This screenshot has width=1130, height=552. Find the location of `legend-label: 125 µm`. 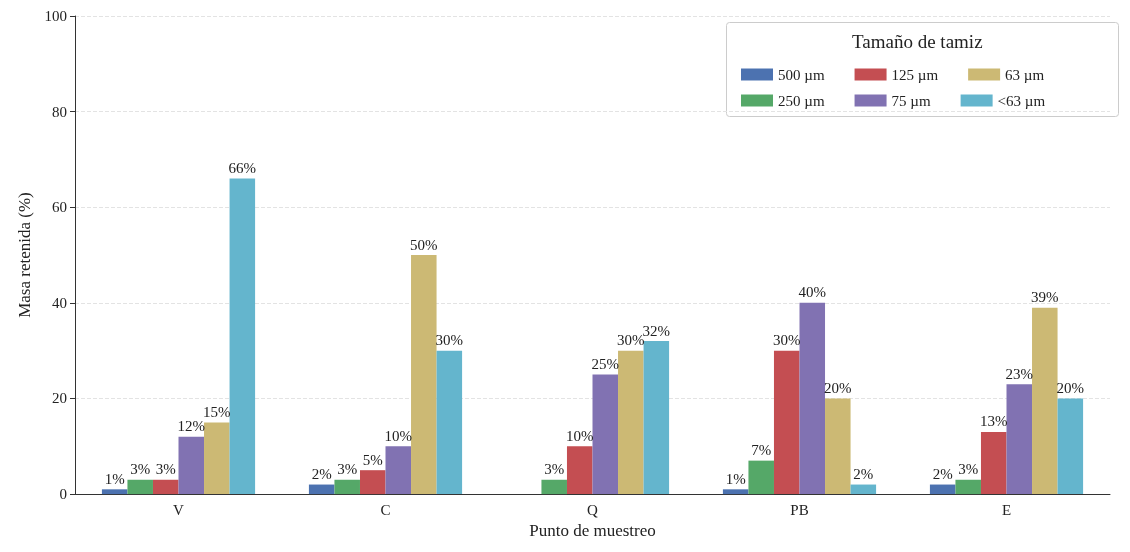

legend-label: 125 µm is located at coordinates (915, 74).